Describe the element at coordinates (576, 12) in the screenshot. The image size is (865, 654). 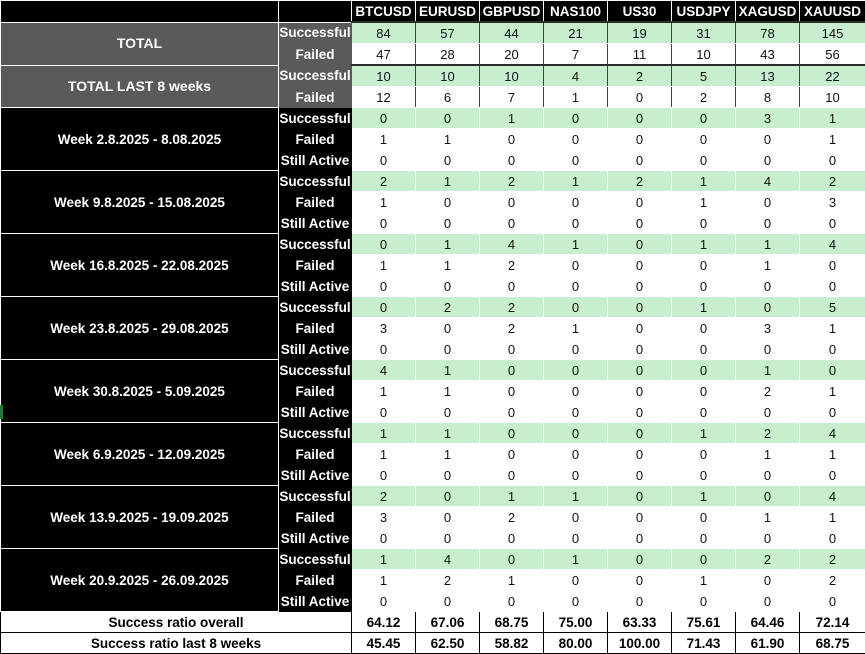
I see `symbol-header: NAS100` at that location.